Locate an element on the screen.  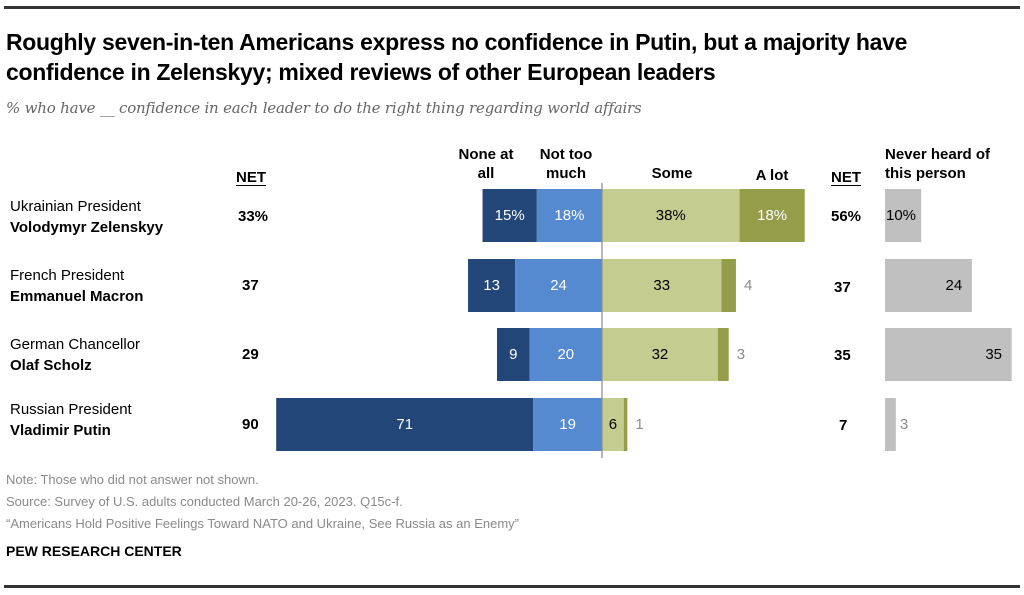
bar-never-heard-putin is located at coordinates (890, 424).